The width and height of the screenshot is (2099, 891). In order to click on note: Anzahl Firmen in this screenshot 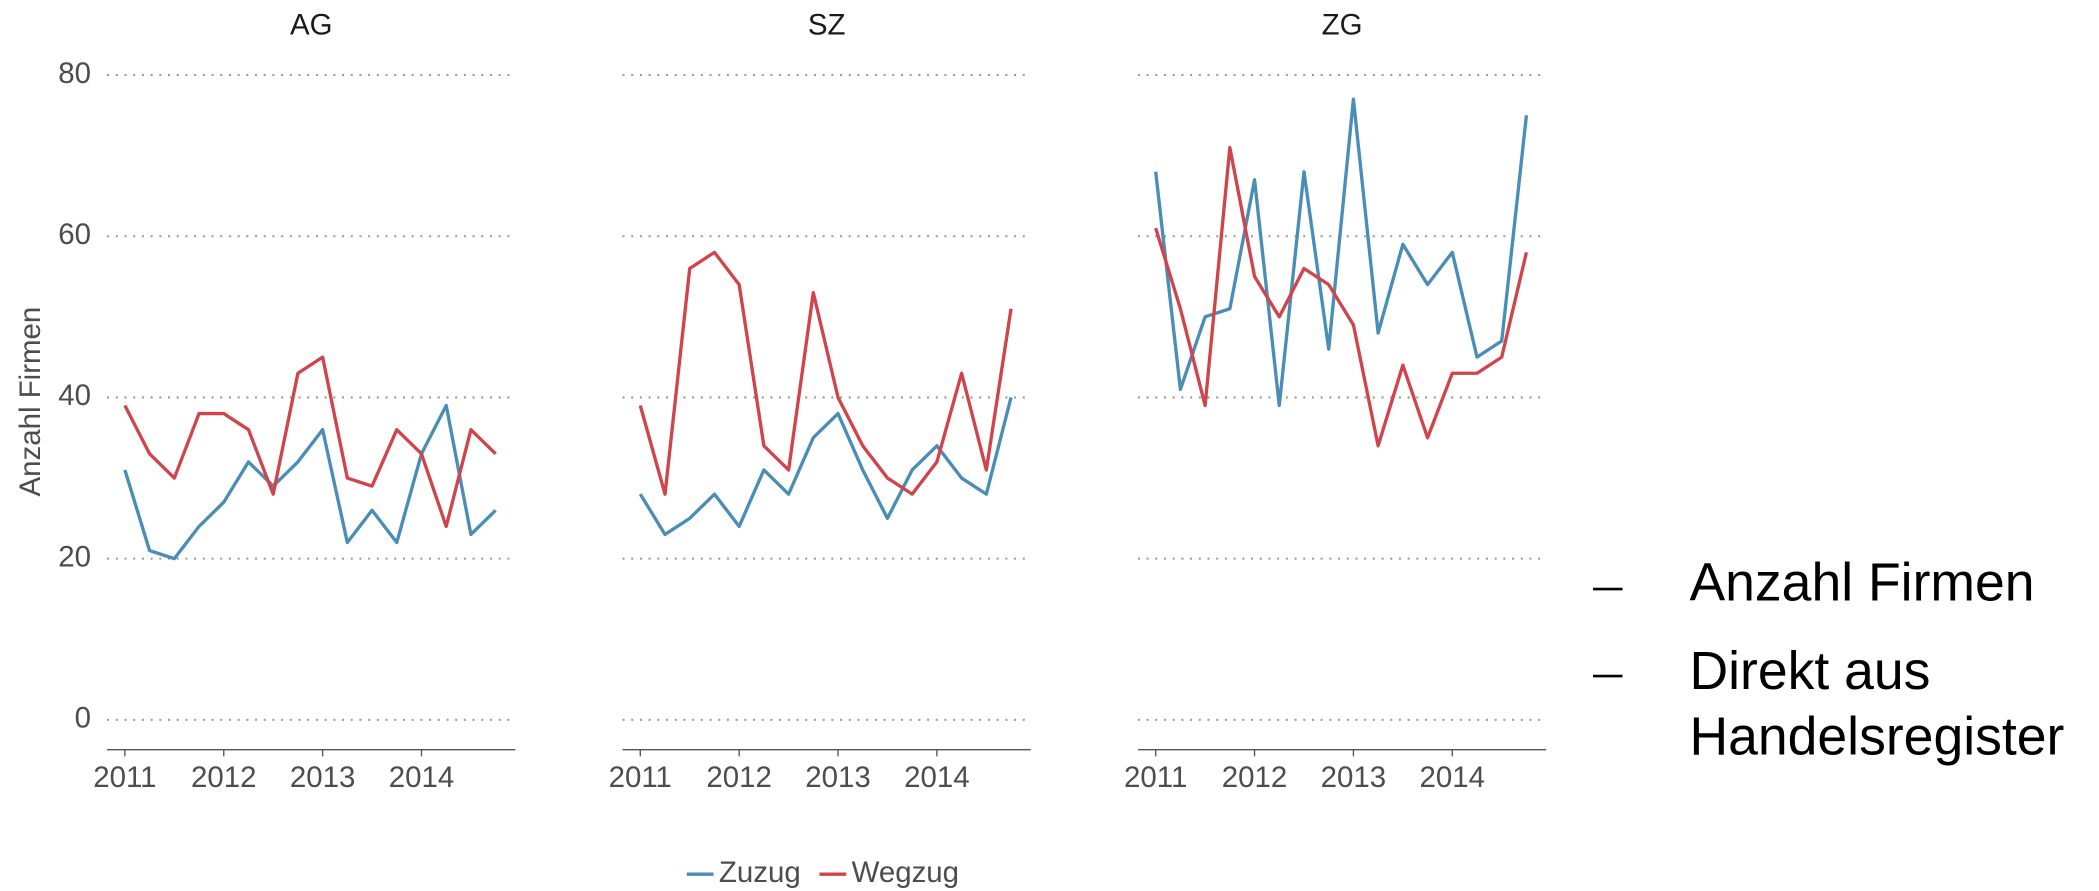, I will do `click(1861, 582)`.